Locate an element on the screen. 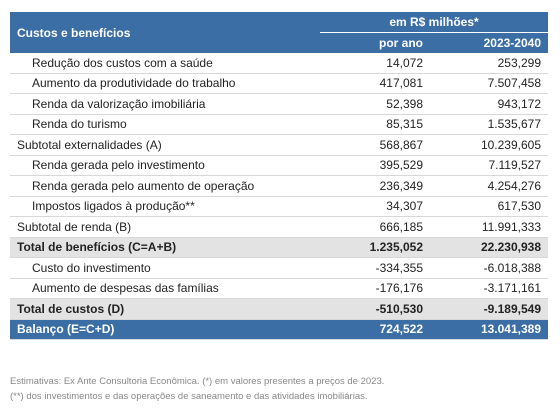 The image size is (560, 411). row-label: Total de benefícios (C=A+B) is located at coordinates (165, 247).